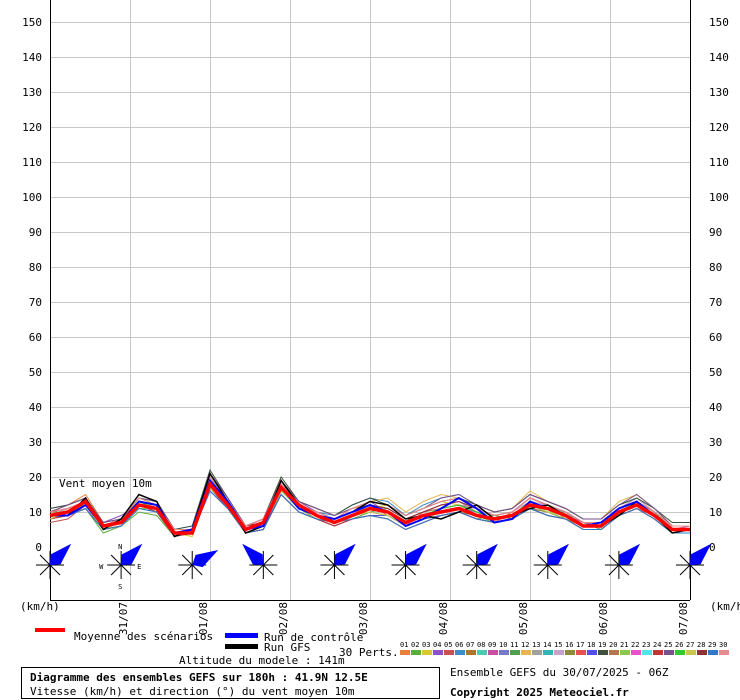 This screenshot has width=740, height=700. I want to click on y-tick-label-right: 30, so click(715, 442).